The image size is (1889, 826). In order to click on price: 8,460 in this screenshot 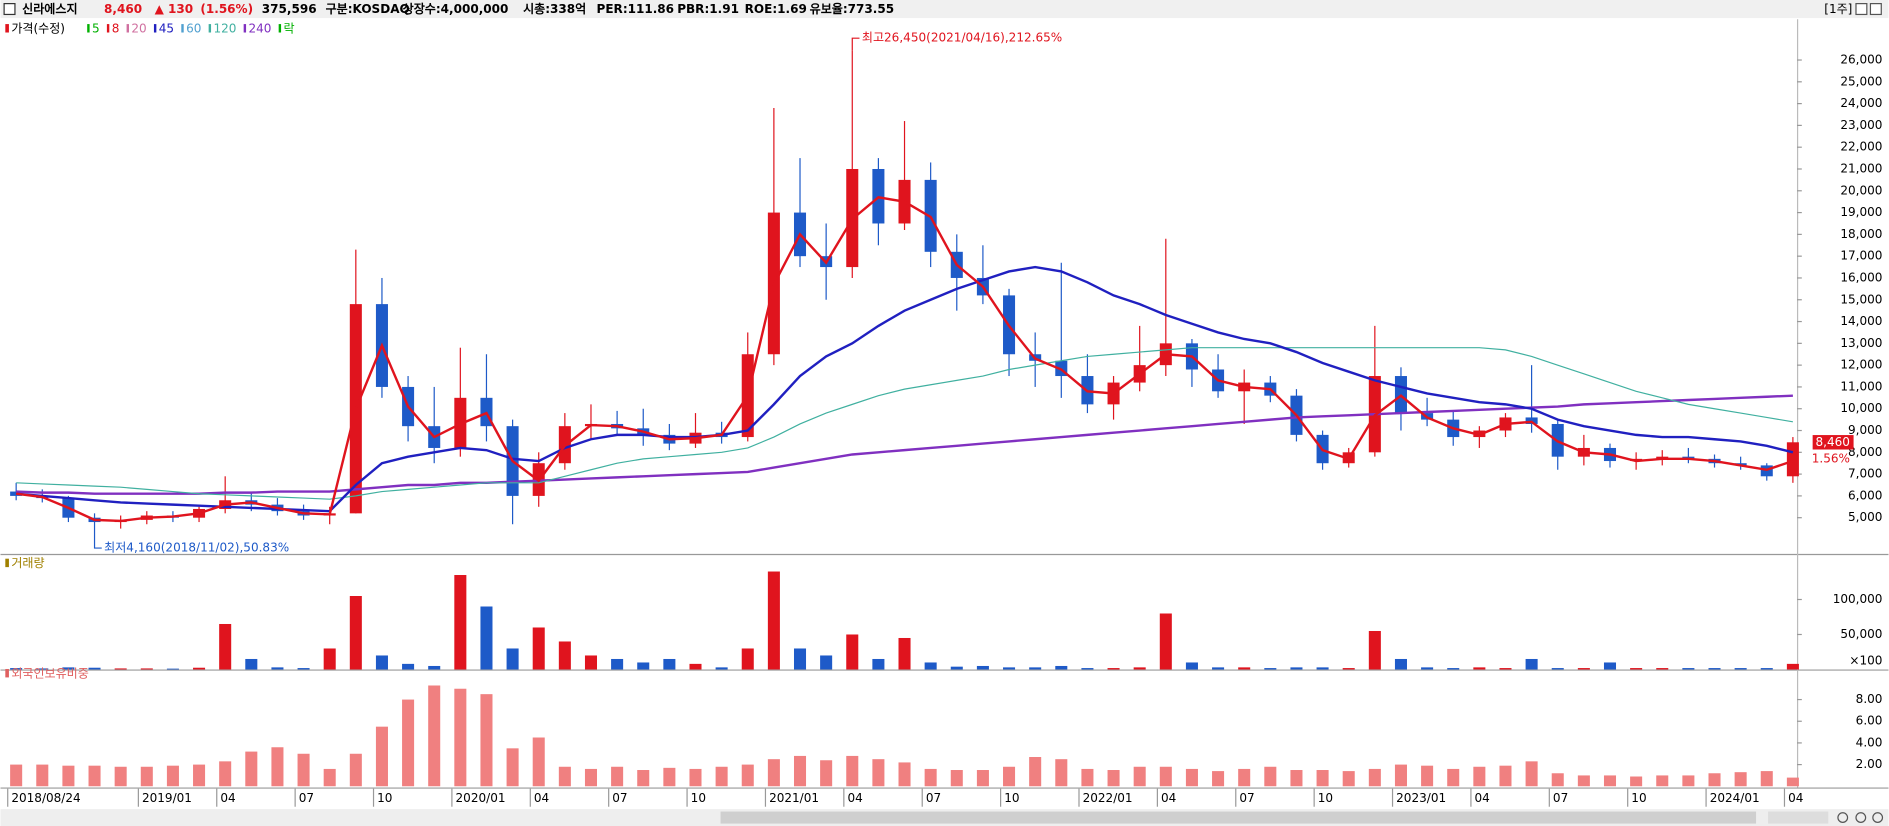, I will do `click(123, 9)`.